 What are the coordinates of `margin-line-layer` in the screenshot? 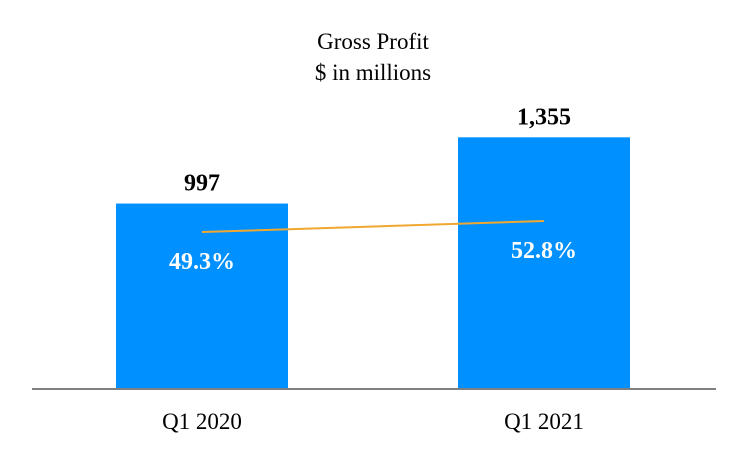 It's located at (373, 226).